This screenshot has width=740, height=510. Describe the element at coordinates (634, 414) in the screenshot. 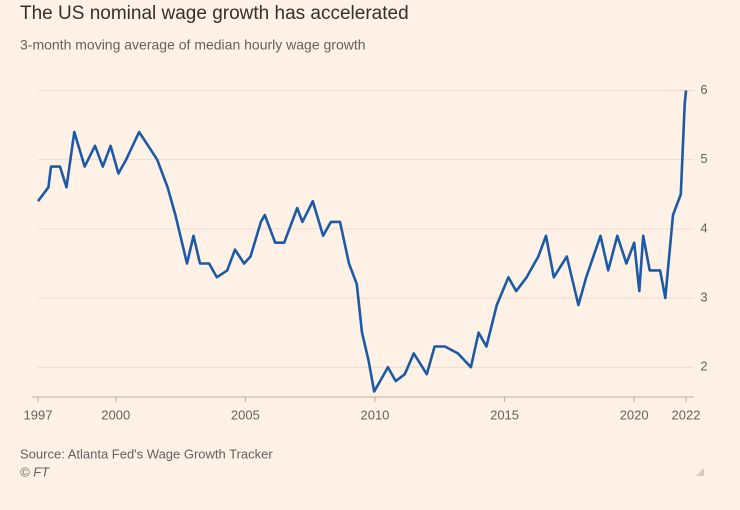

I see `x-tick-label: 2020` at that location.